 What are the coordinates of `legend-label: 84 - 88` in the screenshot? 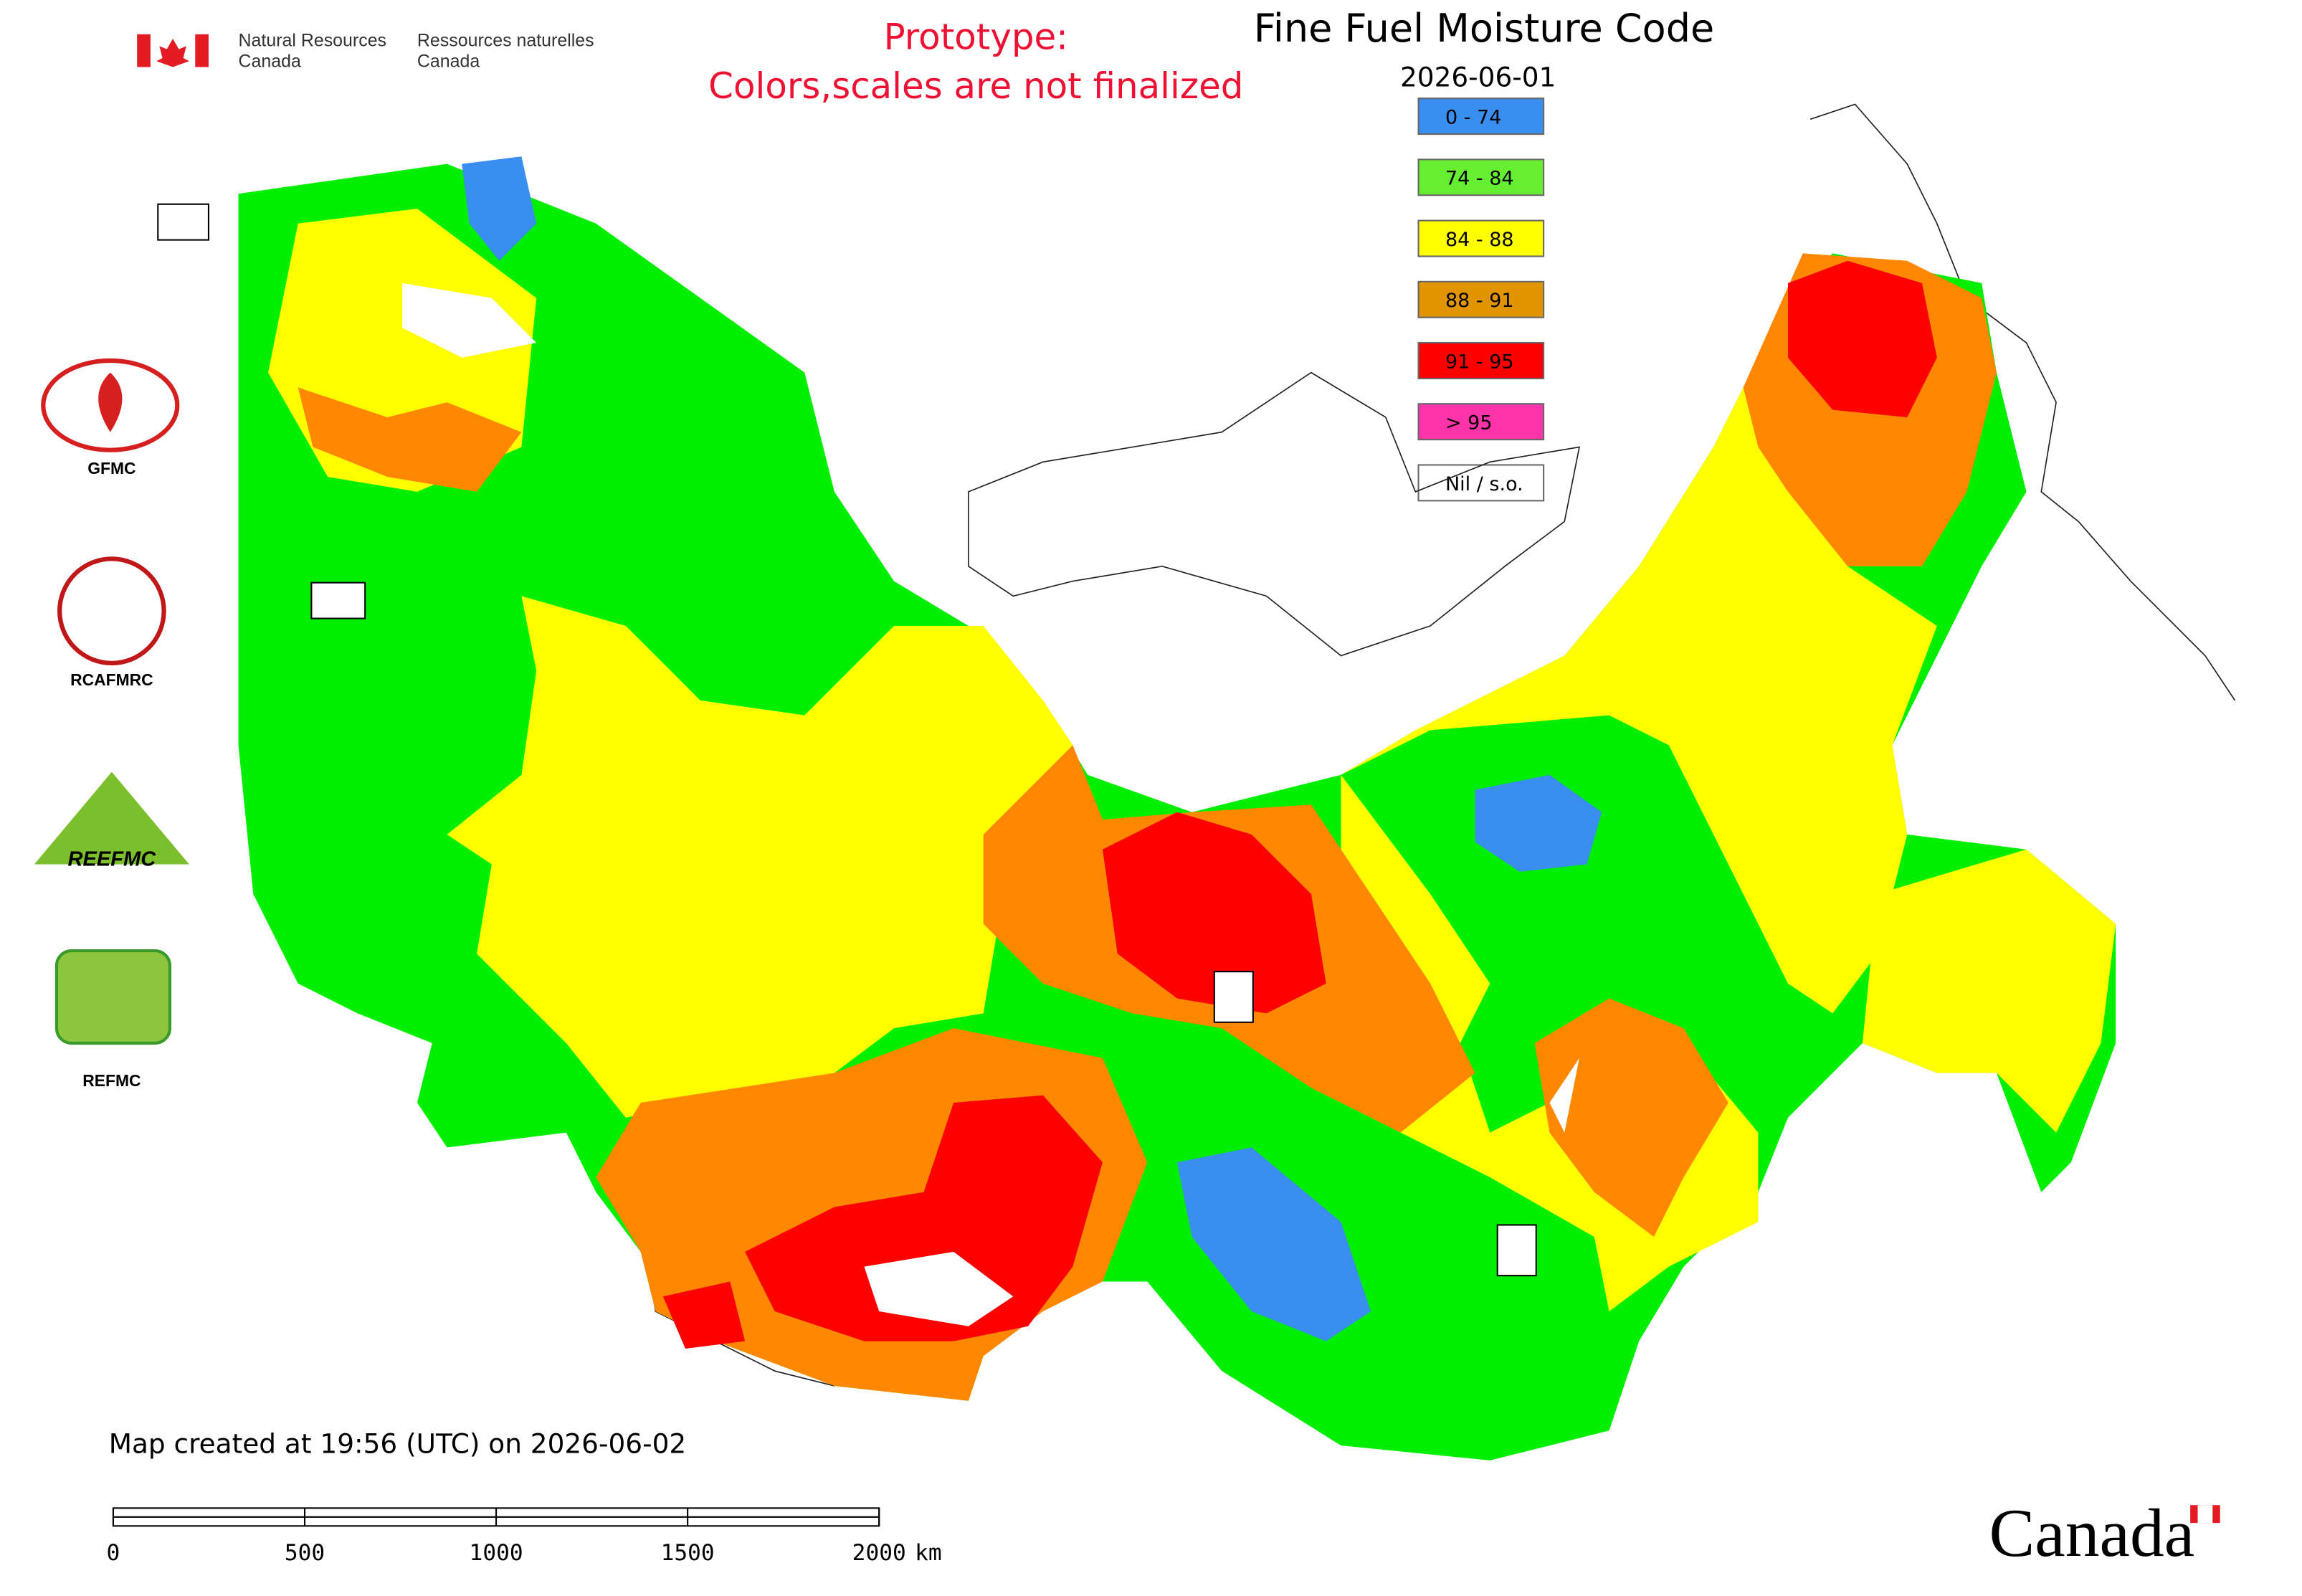 It's located at (1480, 240).